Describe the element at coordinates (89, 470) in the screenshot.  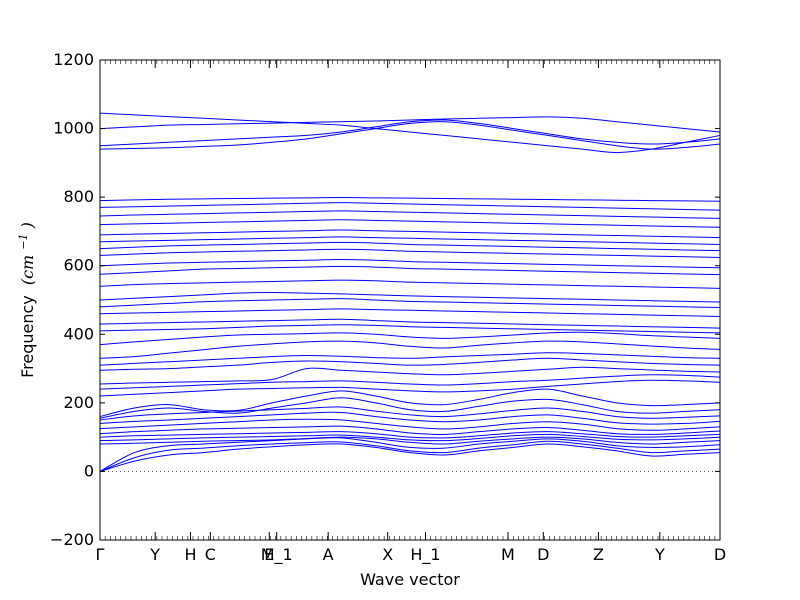
I see `y-tick-label: 0` at that location.